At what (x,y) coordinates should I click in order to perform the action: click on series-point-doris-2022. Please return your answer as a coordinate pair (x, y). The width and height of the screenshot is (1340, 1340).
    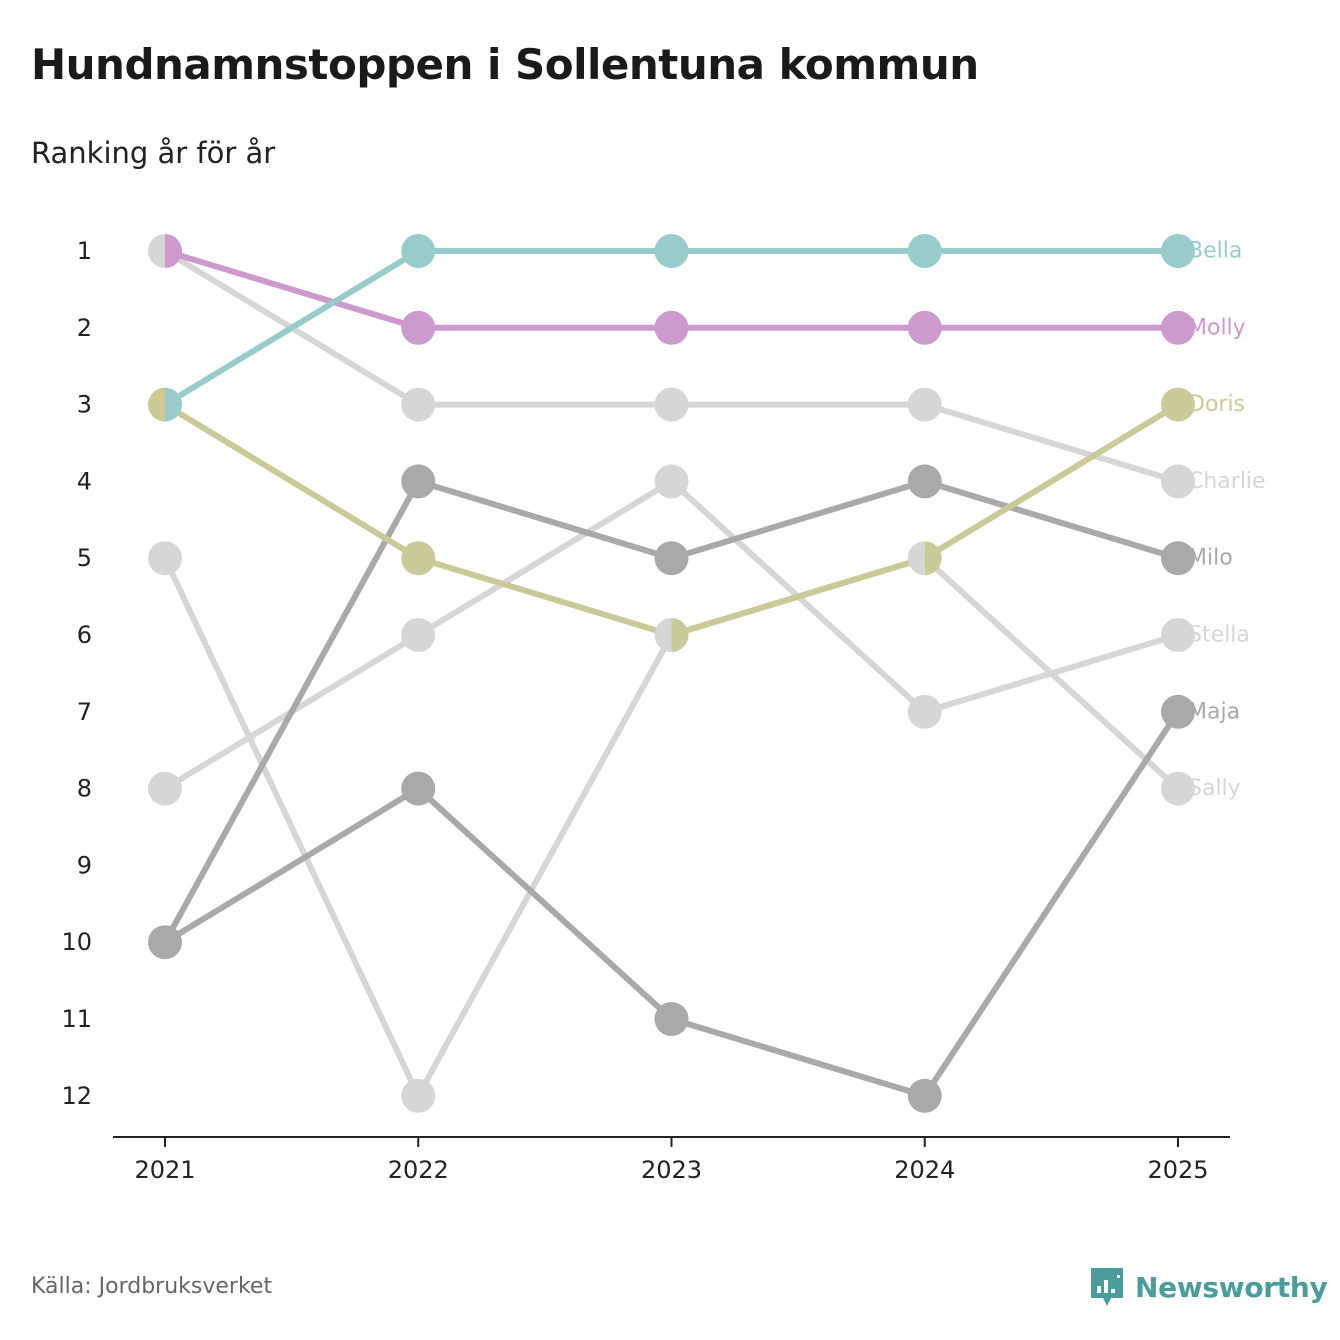
    Looking at the image, I should click on (418, 558).